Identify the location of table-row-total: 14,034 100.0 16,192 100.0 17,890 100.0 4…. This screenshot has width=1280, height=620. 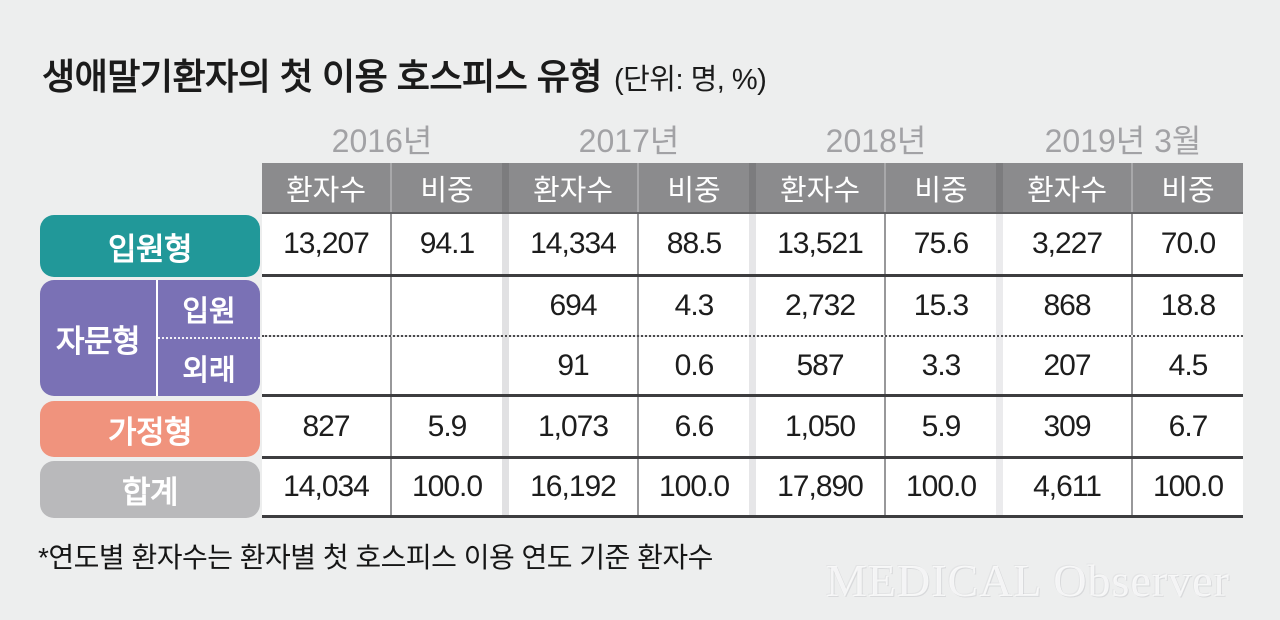
(752, 488).